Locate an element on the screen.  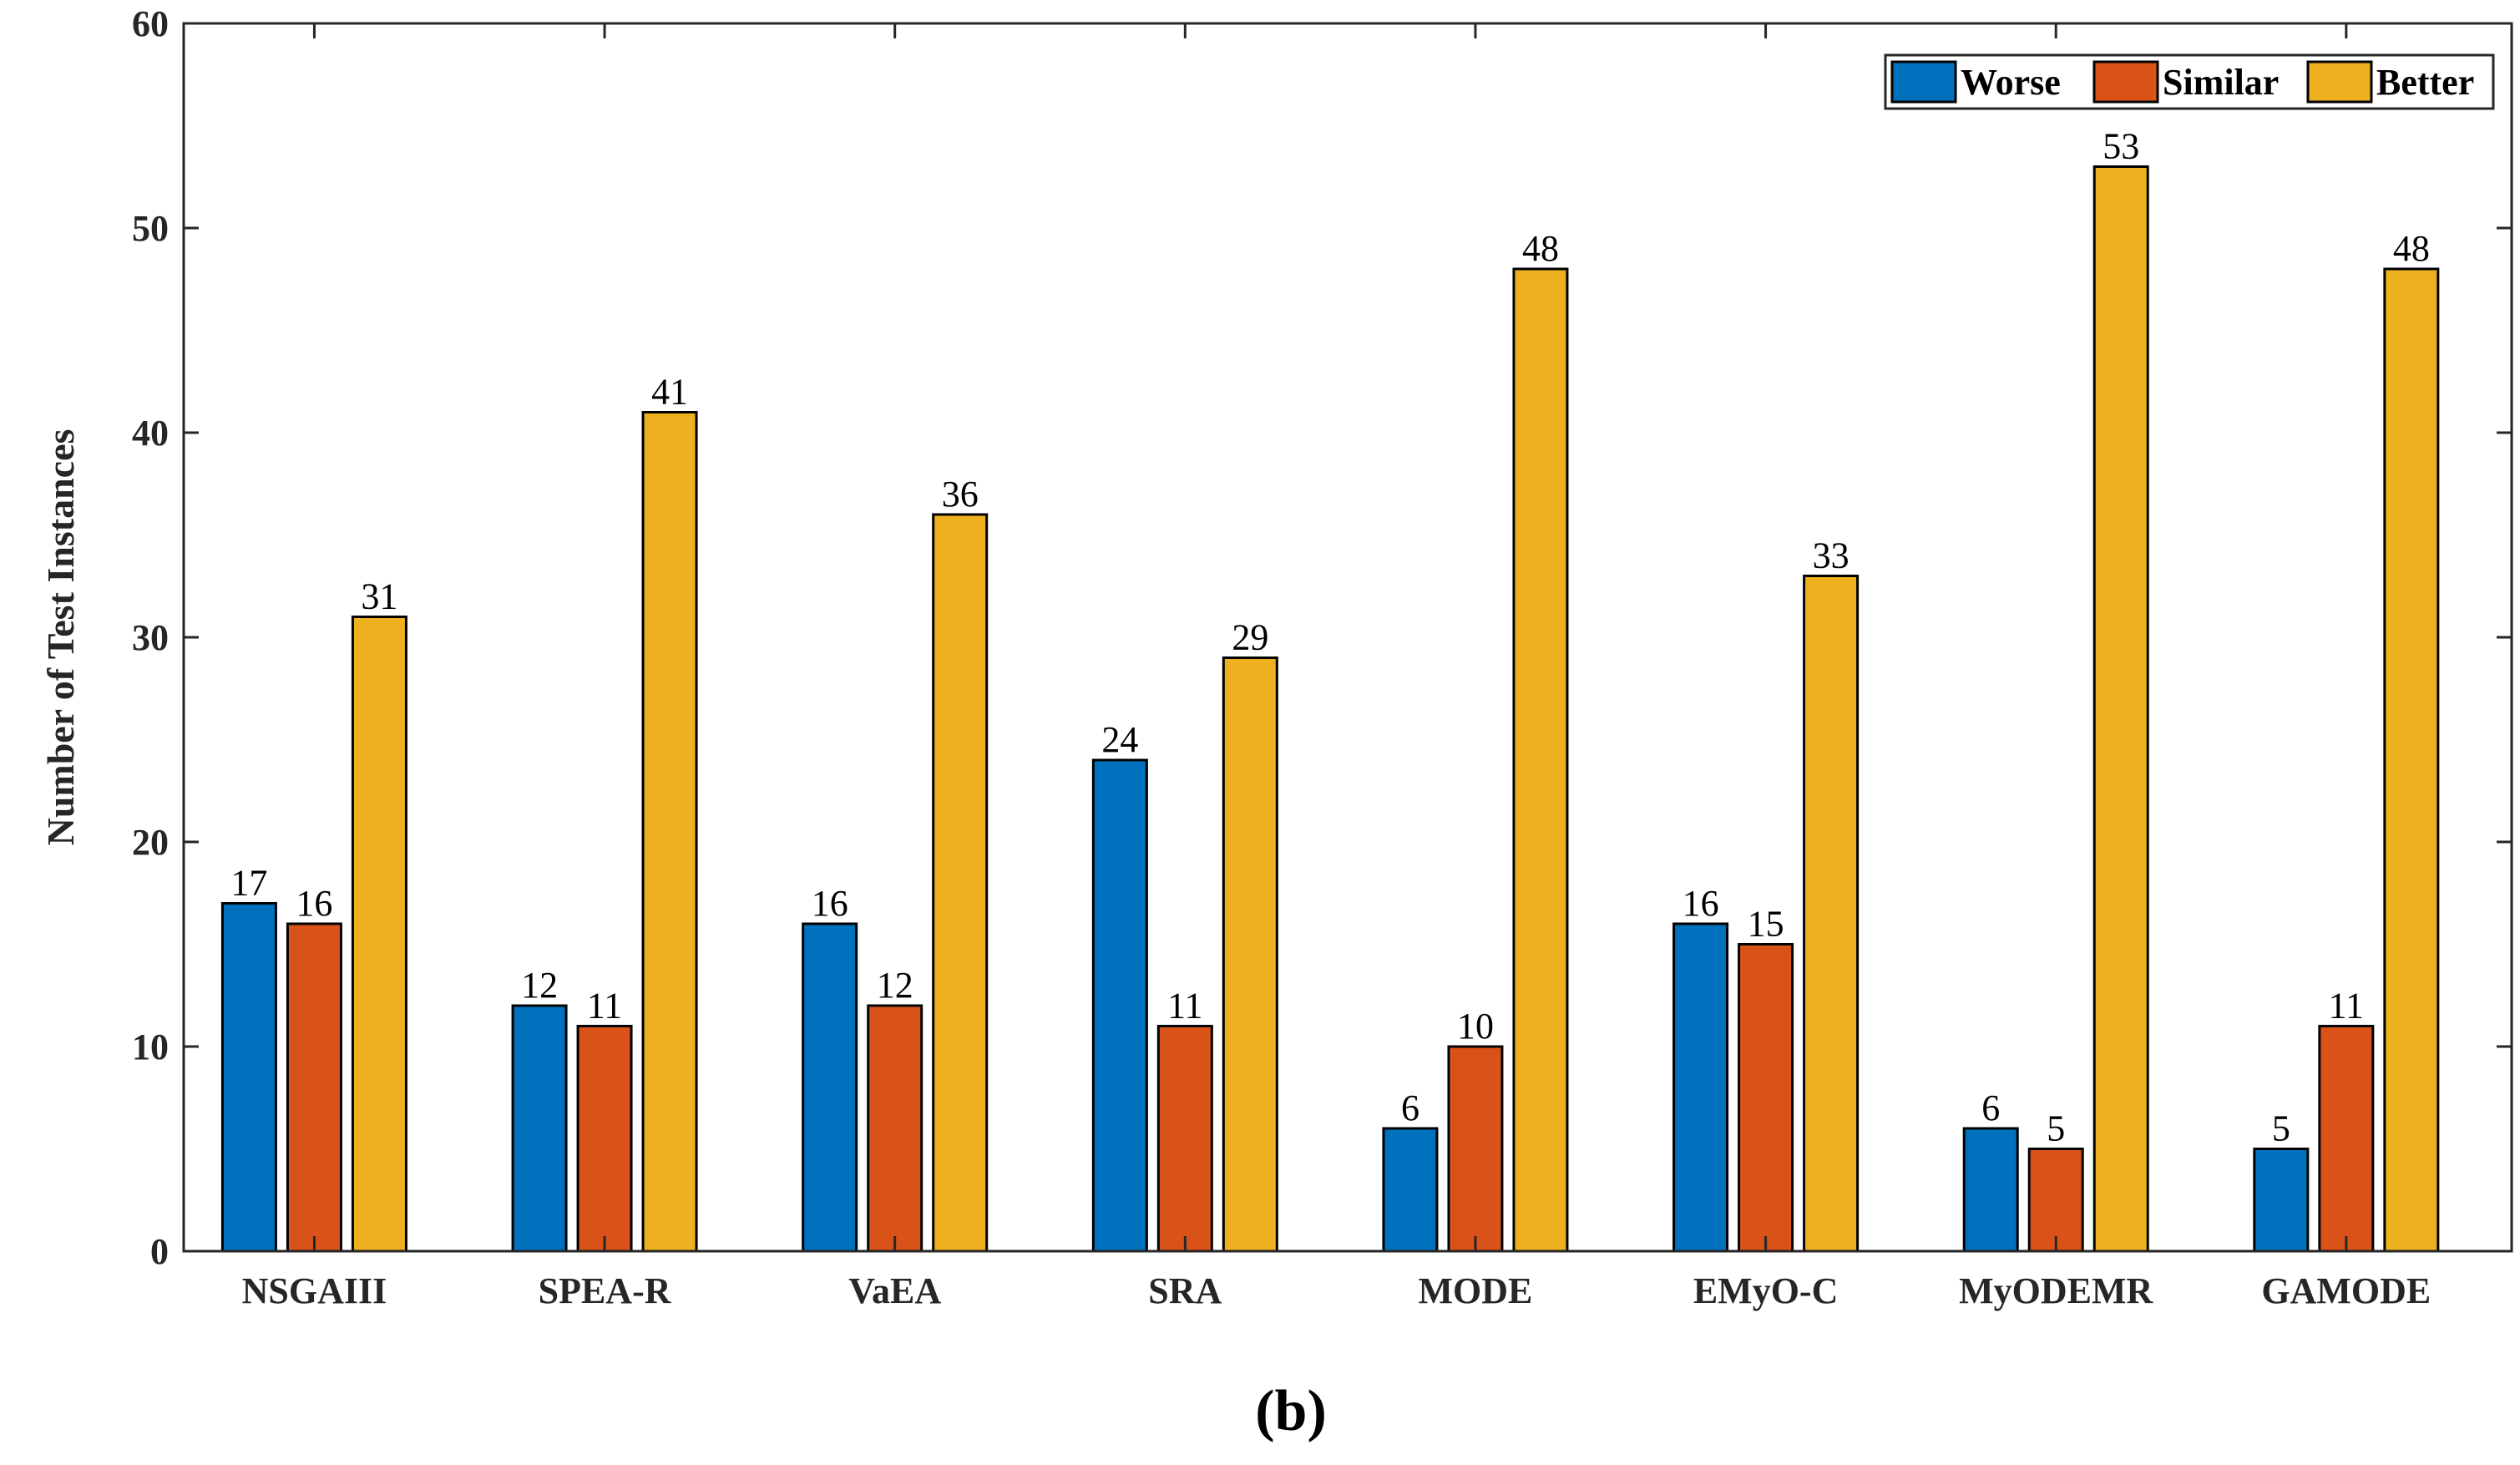
data-label: 41 is located at coordinates (669, 392).